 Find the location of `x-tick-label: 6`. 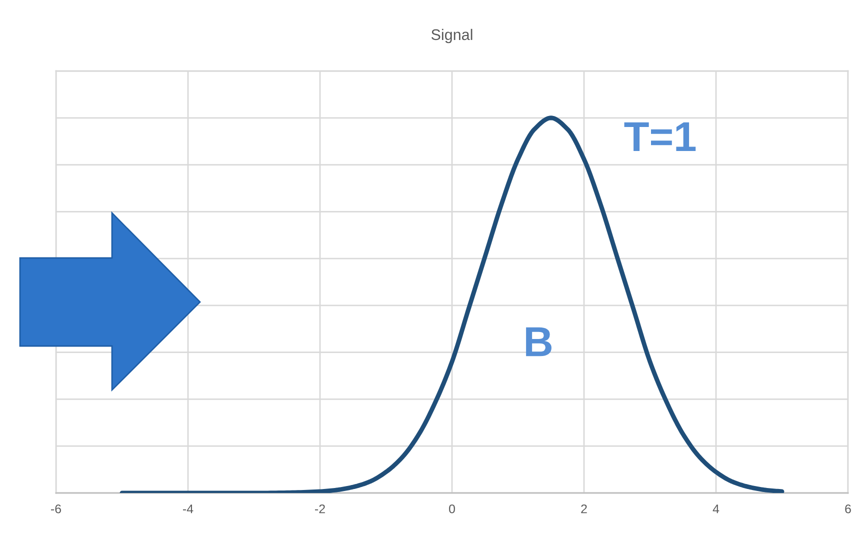

x-tick-label: 6 is located at coordinates (848, 509).